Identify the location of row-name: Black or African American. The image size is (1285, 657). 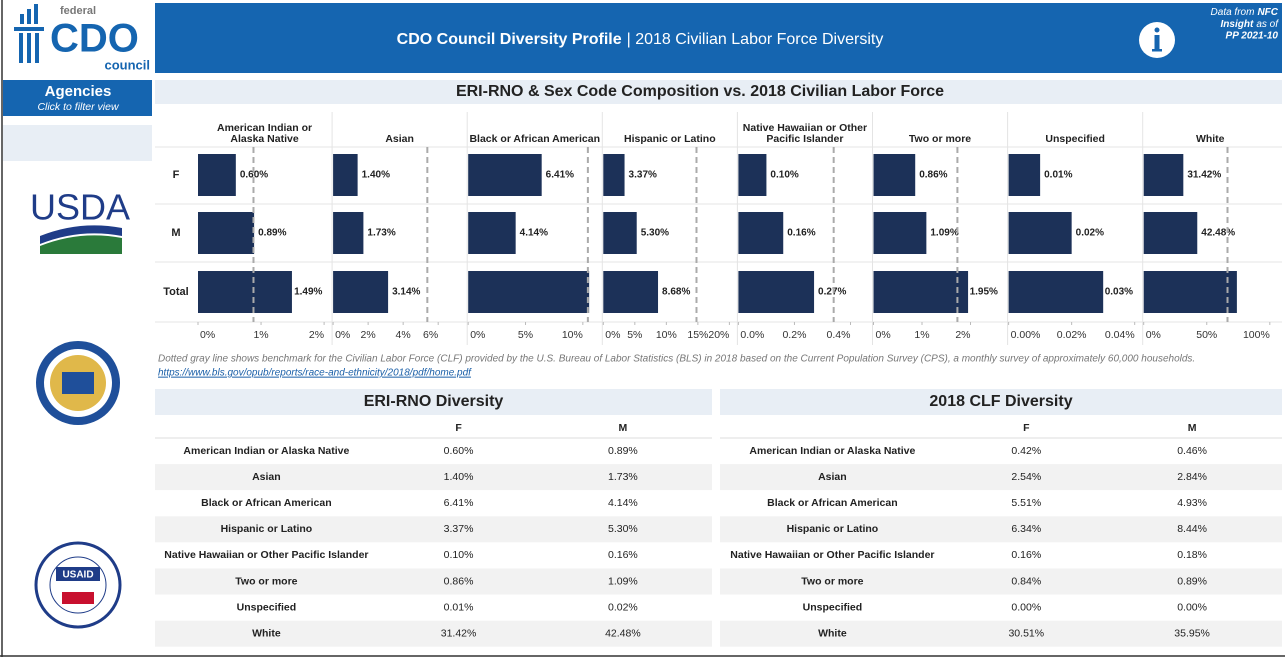
(832, 503).